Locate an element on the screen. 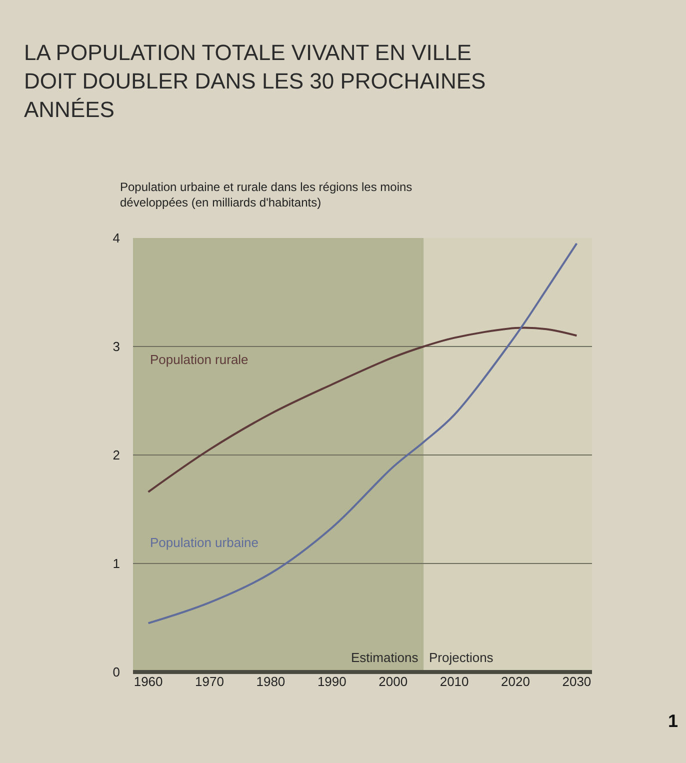  band-label: Estimations is located at coordinates (385, 657).